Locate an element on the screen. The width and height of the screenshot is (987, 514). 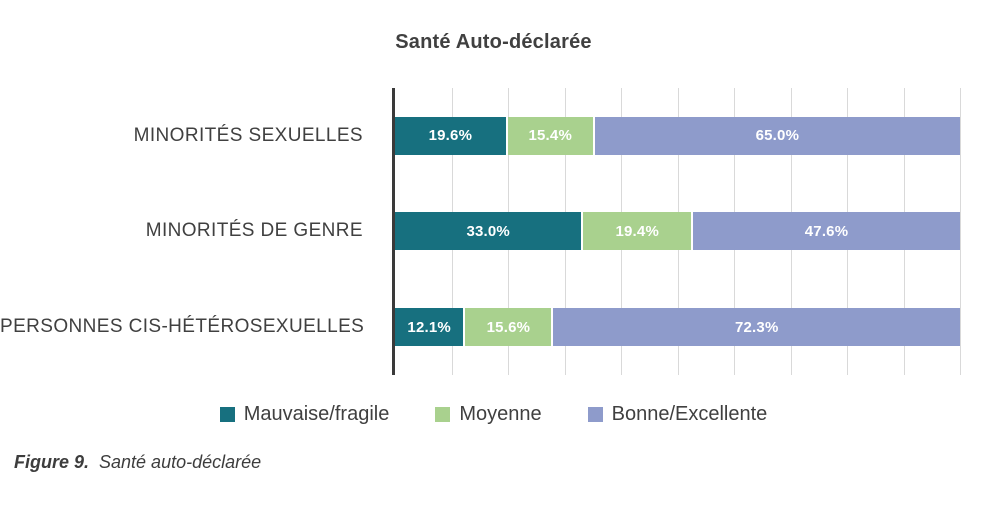
chart-row: MINORITÉS SEXUELLES 19.6% 15.4% 65.0% is located at coordinates (480, 135).